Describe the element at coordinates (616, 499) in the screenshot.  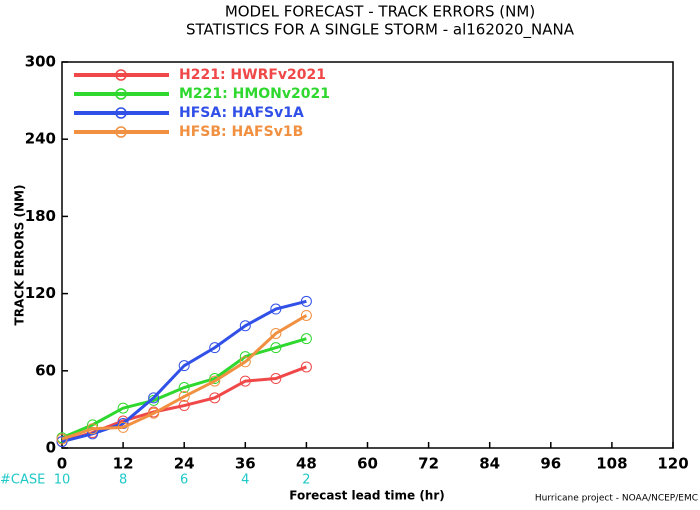
I see `footnote: Hurricane project - NOAA/NCEP/EMC` at that location.